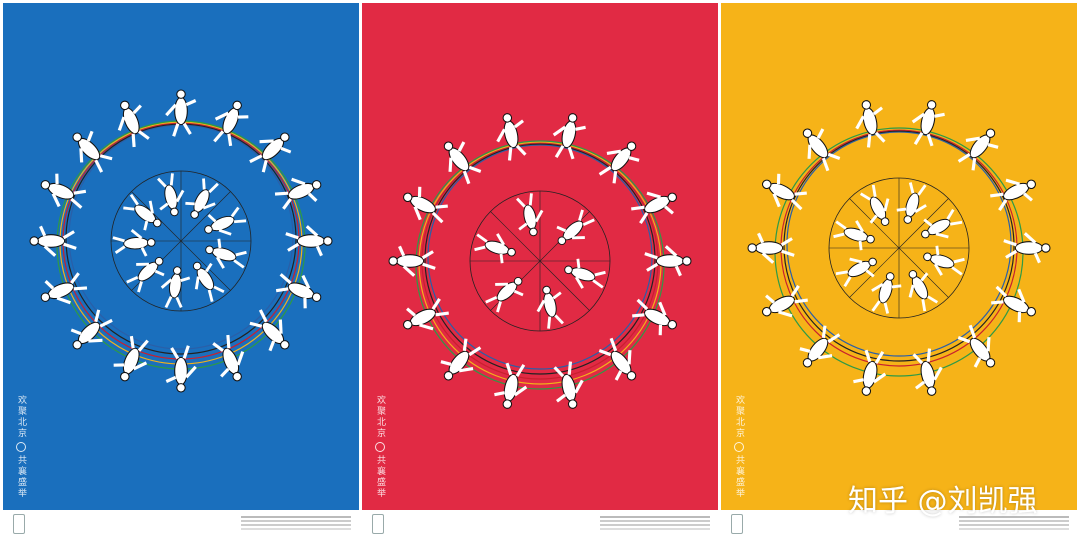 The width and height of the screenshot is (1080, 540). I want to click on footer, so click(540, 525).